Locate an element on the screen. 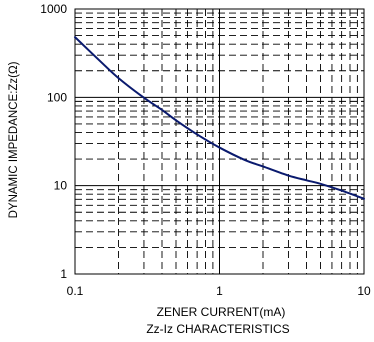 The image size is (374, 342). chart-title: Zz-Iz CHARACTERISTICS is located at coordinates (217, 329).